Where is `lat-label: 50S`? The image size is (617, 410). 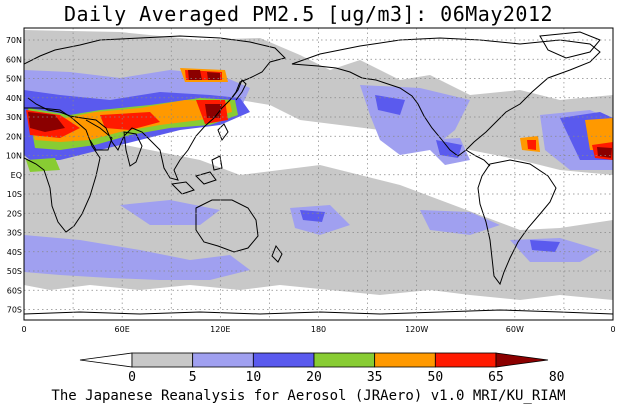 lat-label: 50S is located at coordinates (14, 271).